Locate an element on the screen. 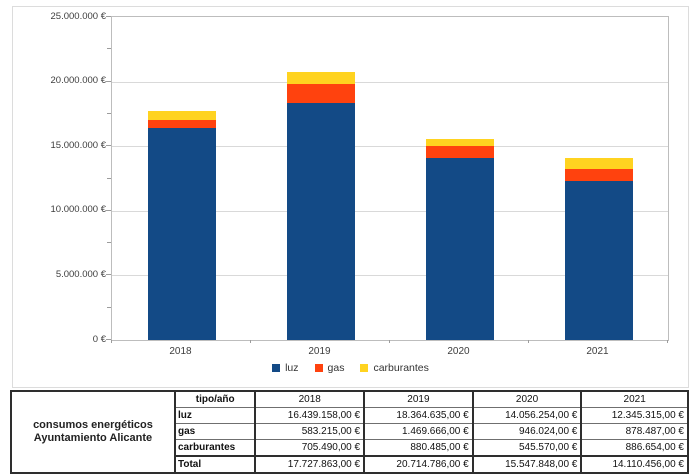  table-year-2020: 2020 is located at coordinates (526, 399).